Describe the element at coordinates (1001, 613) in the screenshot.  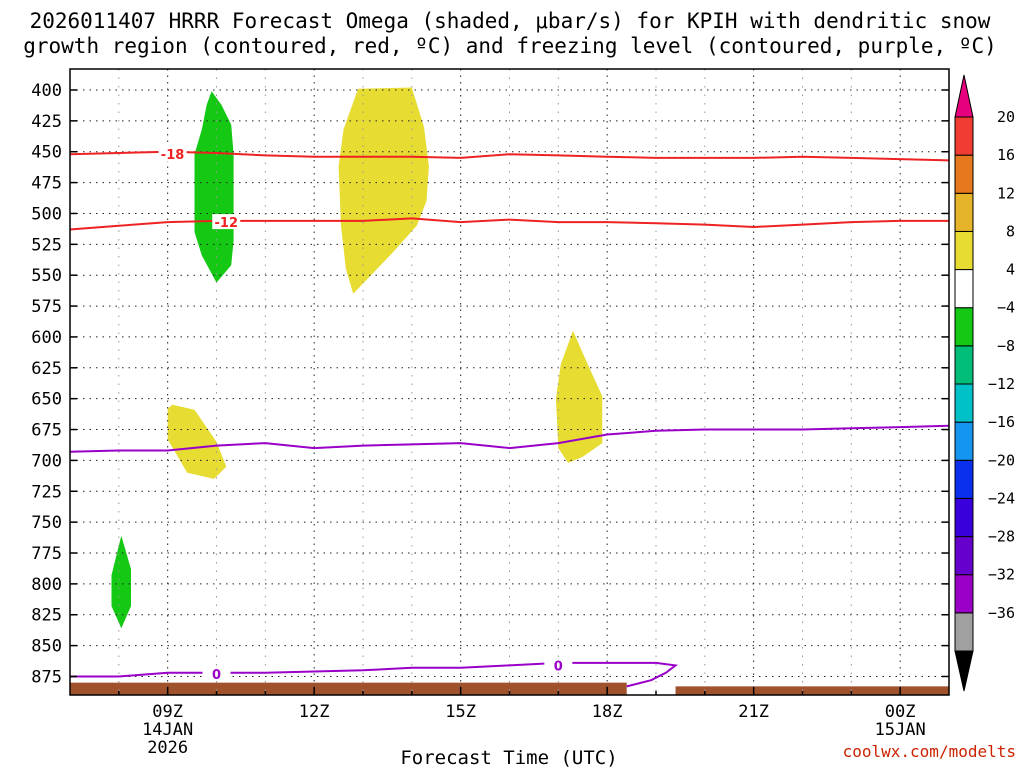
I see `colorbar-label-13: −36` at that location.